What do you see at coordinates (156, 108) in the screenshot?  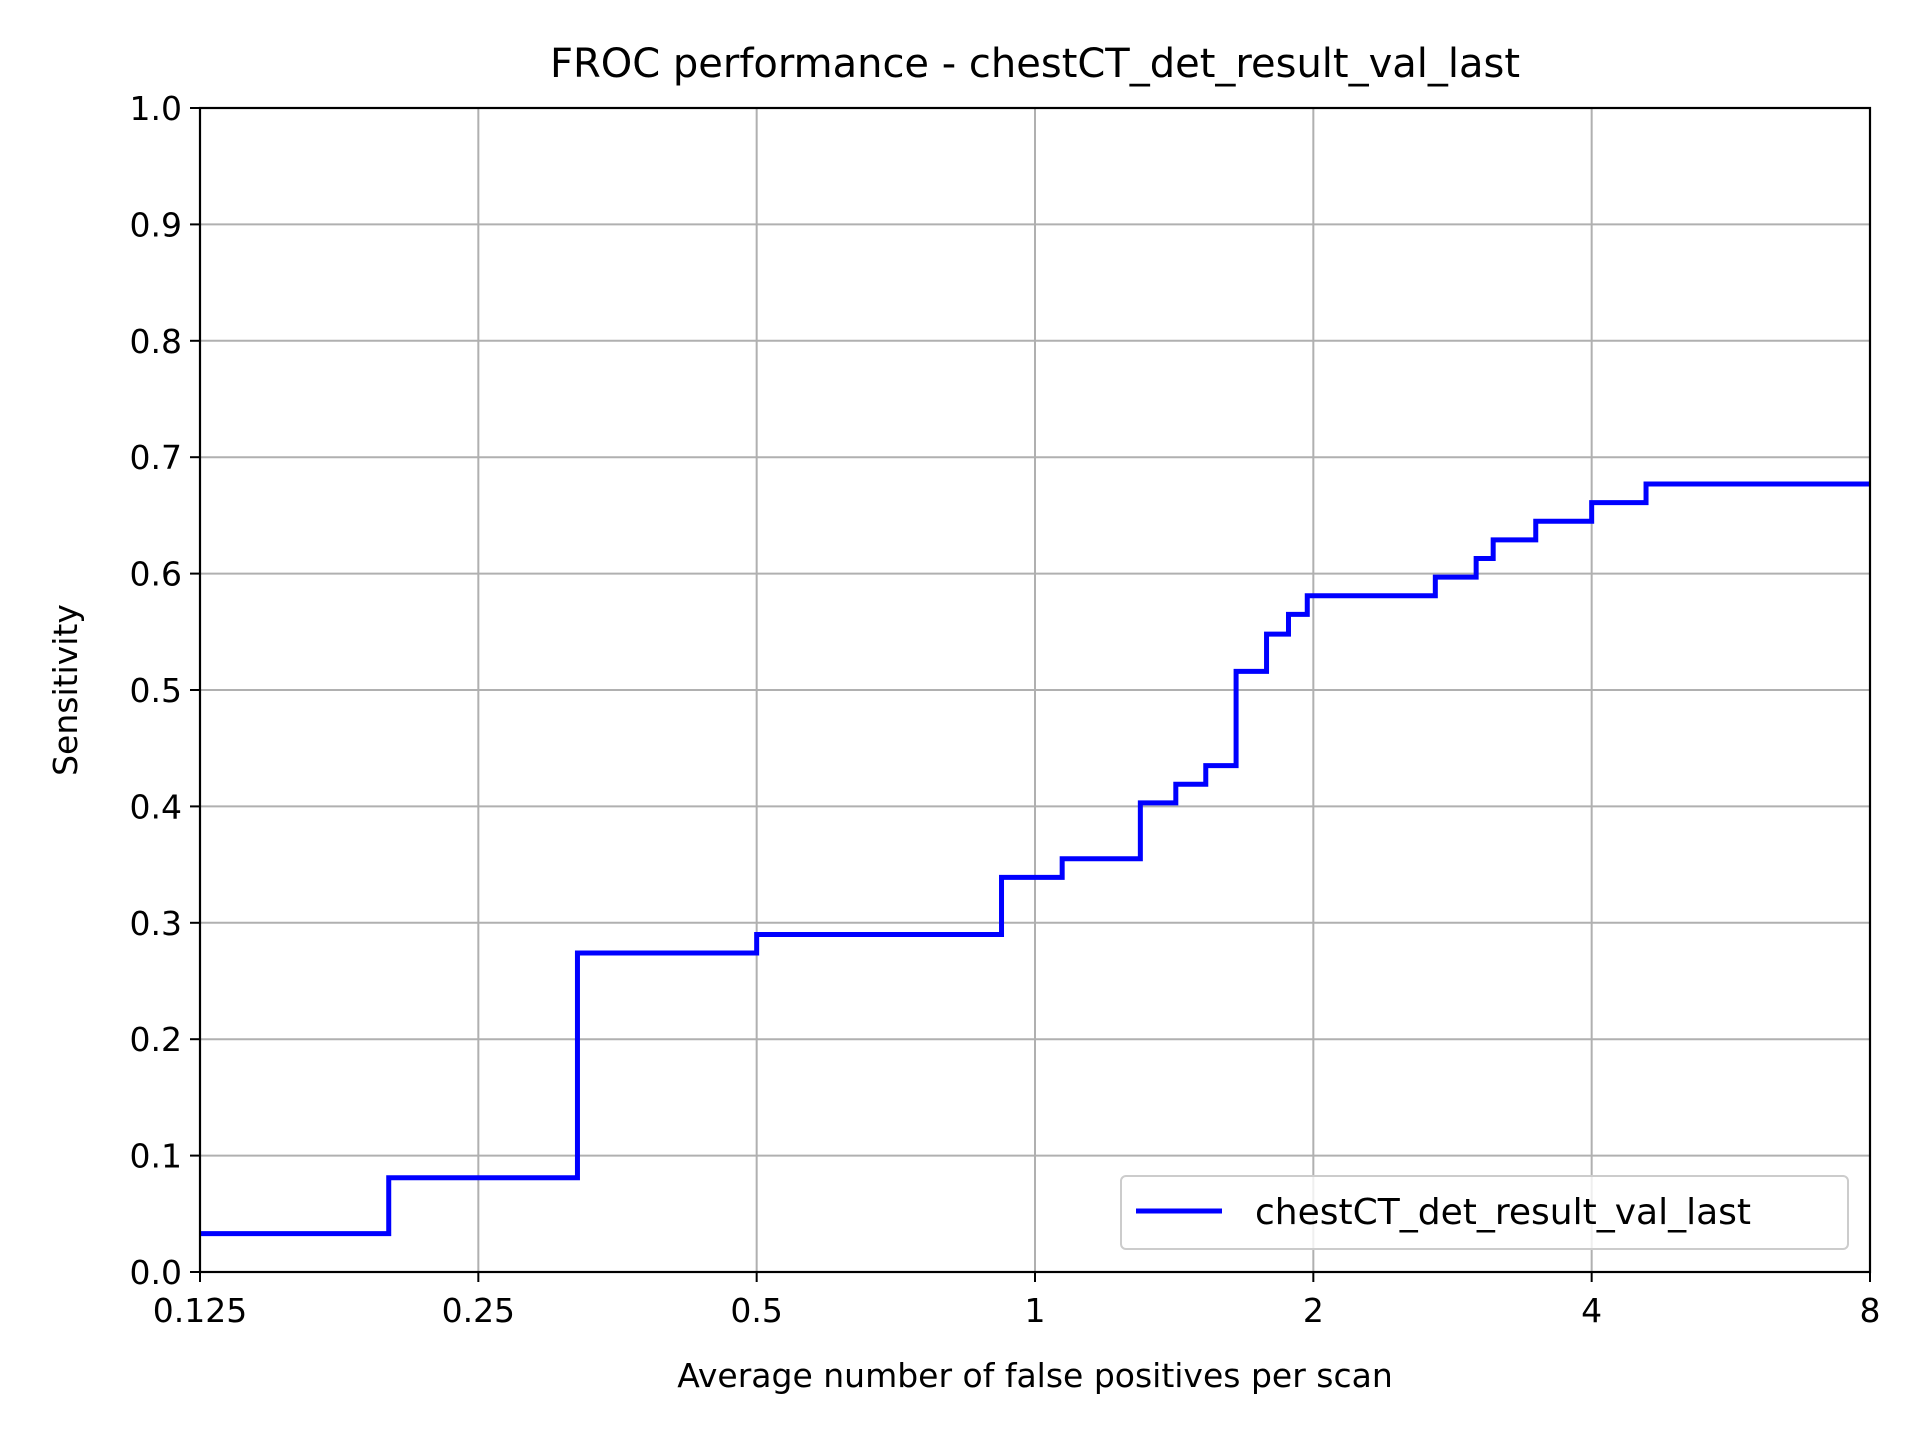 I see `y-tick-label: 1.0` at bounding box center [156, 108].